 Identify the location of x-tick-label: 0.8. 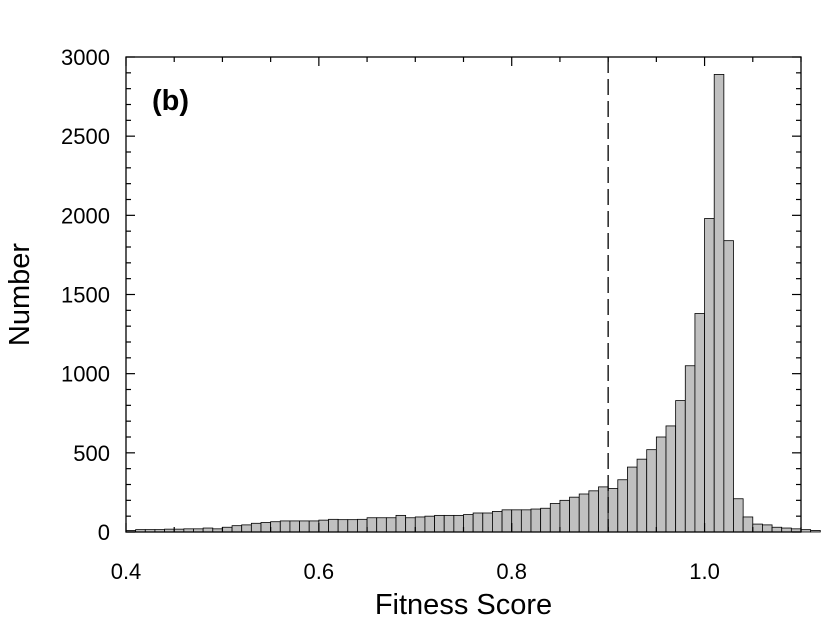
(511, 571).